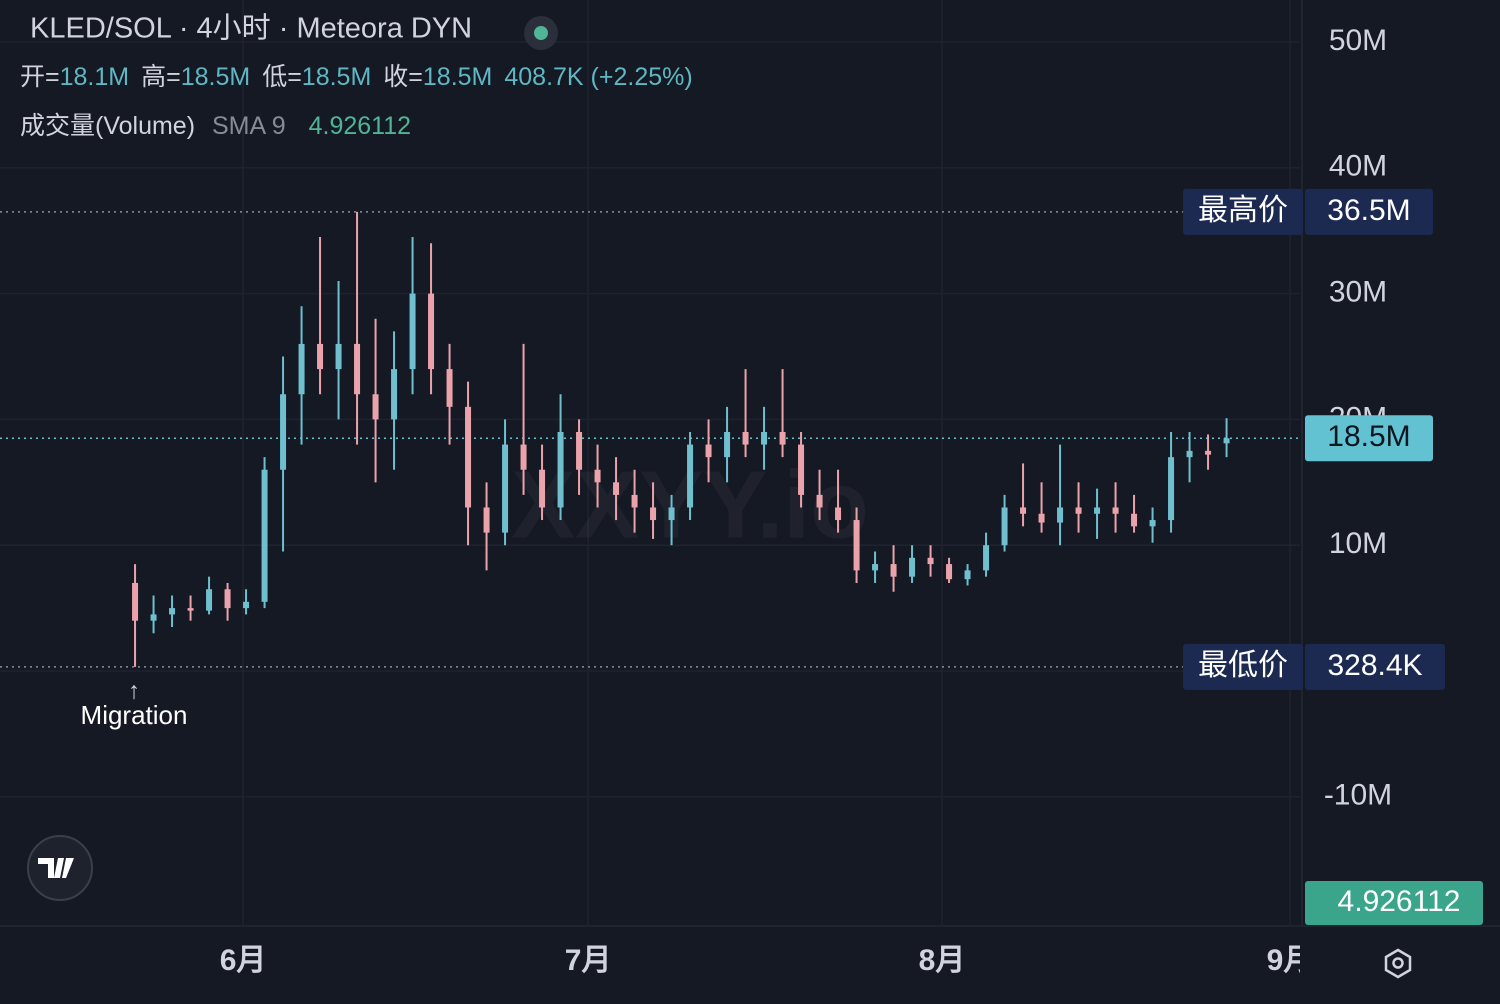  I want to click on sma-label: SMA 9, so click(249, 126).